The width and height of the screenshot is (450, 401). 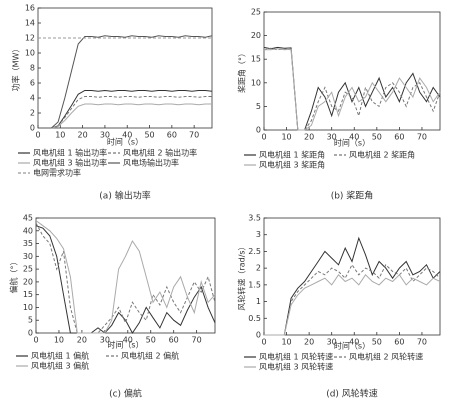 I want to click on caption: (a) 输出功率, so click(x=124, y=196).